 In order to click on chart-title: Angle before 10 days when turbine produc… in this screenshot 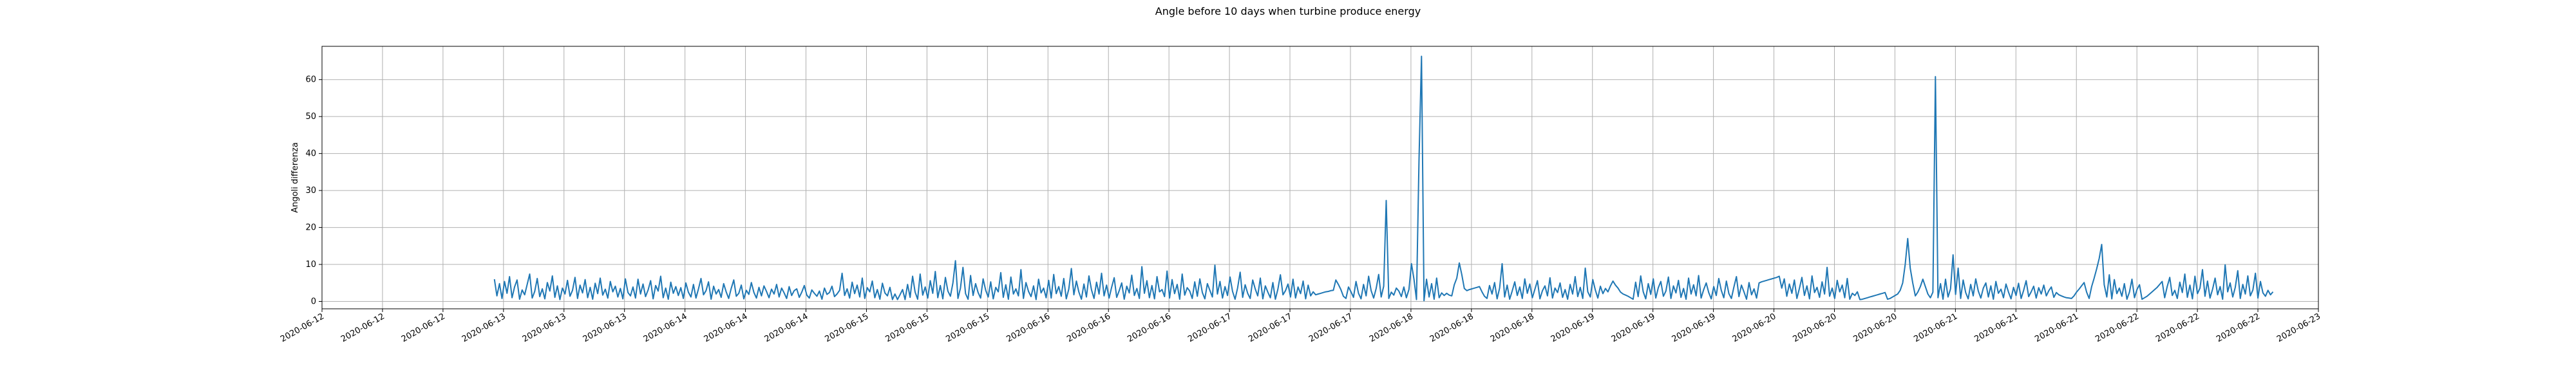, I will do `click(1288, 11)`.